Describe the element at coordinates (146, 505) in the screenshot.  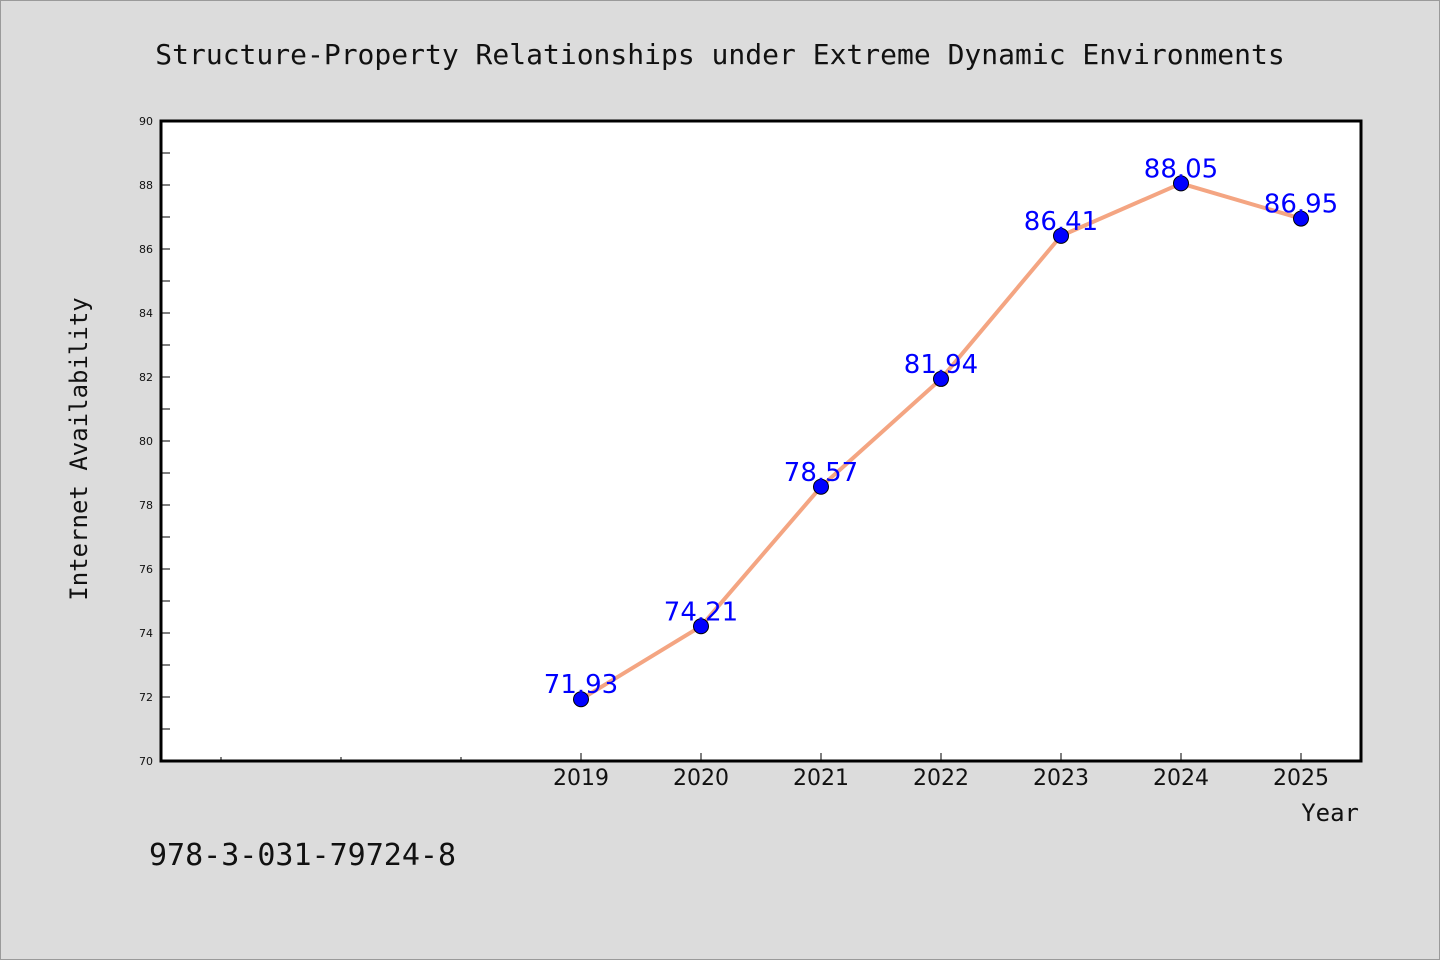
I see `y-tick-label: 78` at that location.